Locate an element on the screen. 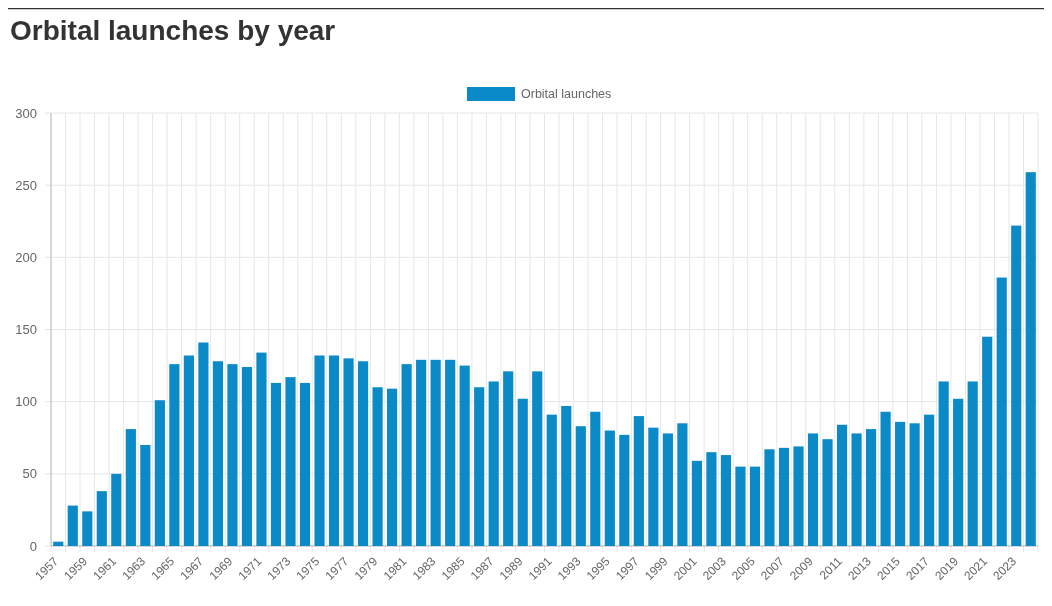 The width and height of the screenshot is (1052, 606). chart-title: Orbital launches by year is located at coordinates (173, 30).